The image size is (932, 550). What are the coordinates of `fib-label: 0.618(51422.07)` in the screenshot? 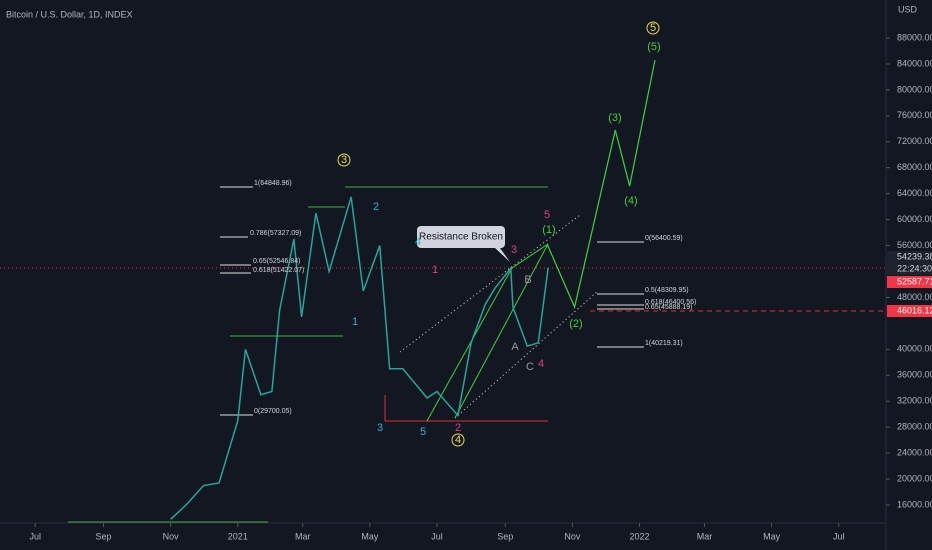 It's located at (278, 270).